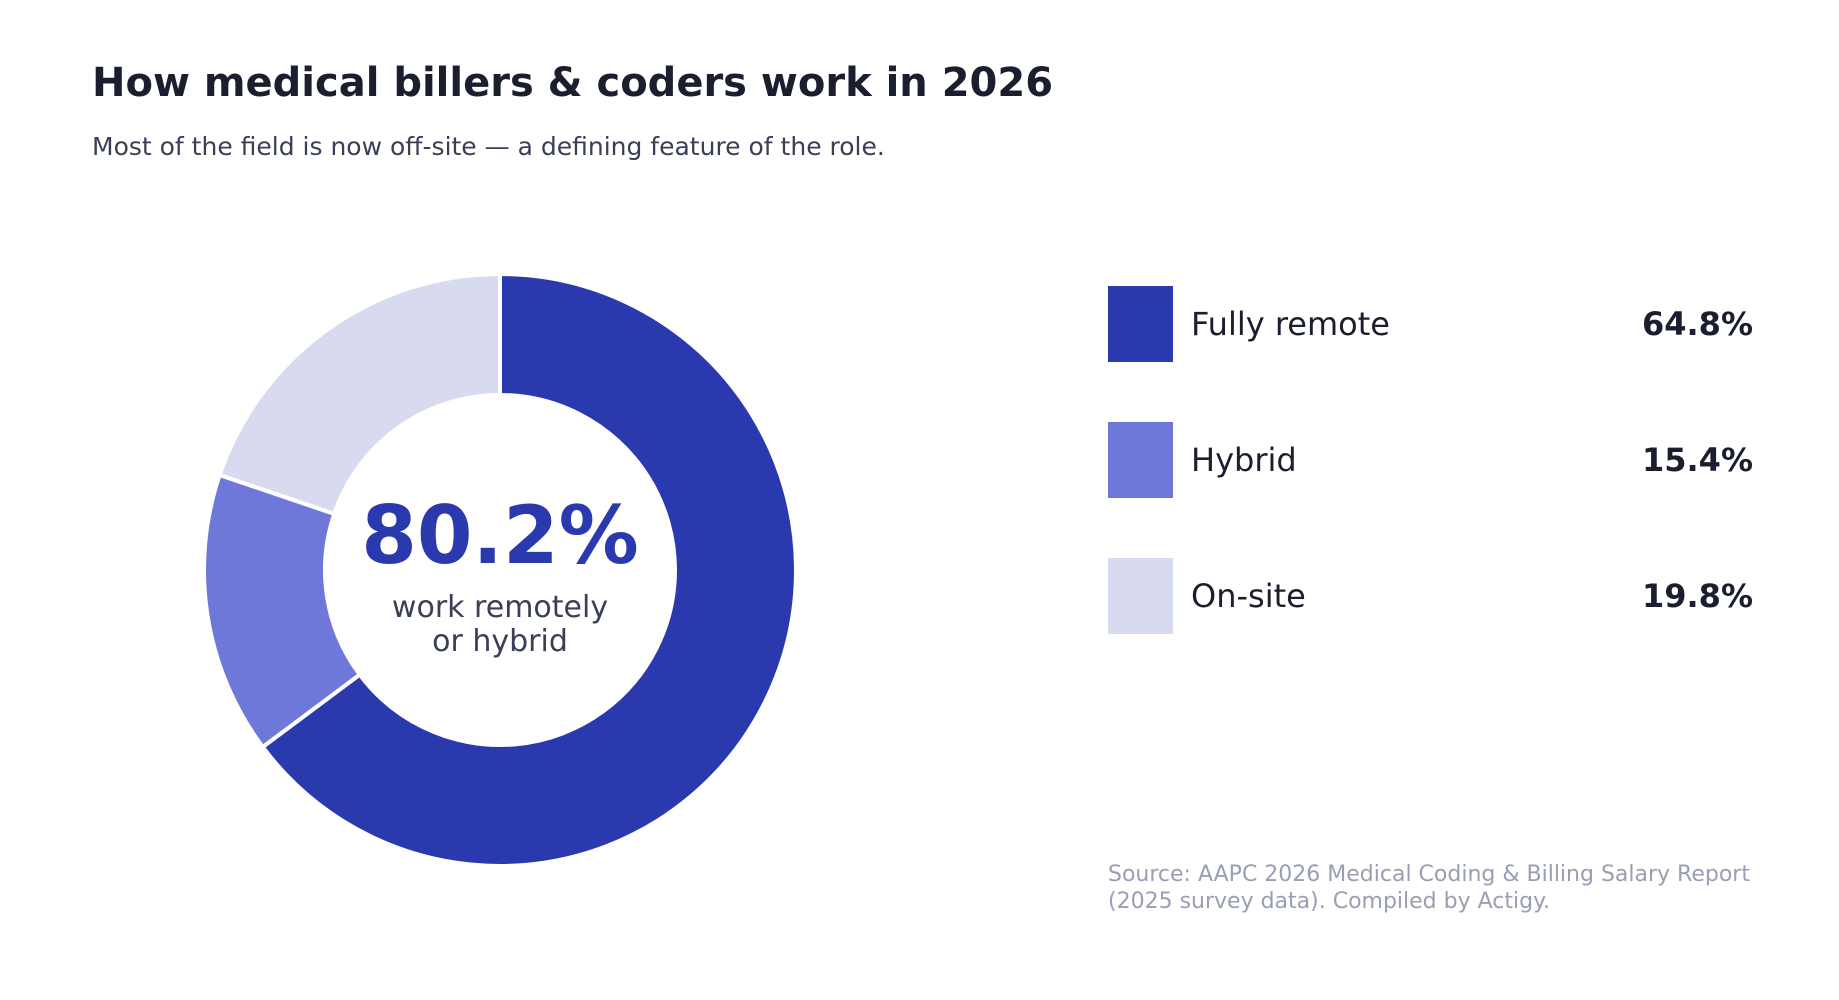 This screenshot has width=1839, height=1000. Describe the element at coordinates (1140, 324) in the screenshot. I see `legend-swatch-fully-remote` at that location.